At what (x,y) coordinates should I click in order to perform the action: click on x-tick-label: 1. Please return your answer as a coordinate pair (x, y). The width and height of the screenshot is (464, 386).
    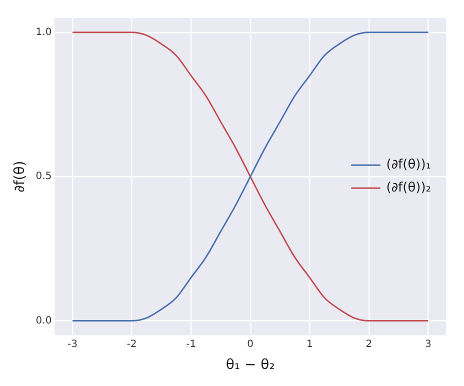
    Looking at the image, I should click on (309, 344).